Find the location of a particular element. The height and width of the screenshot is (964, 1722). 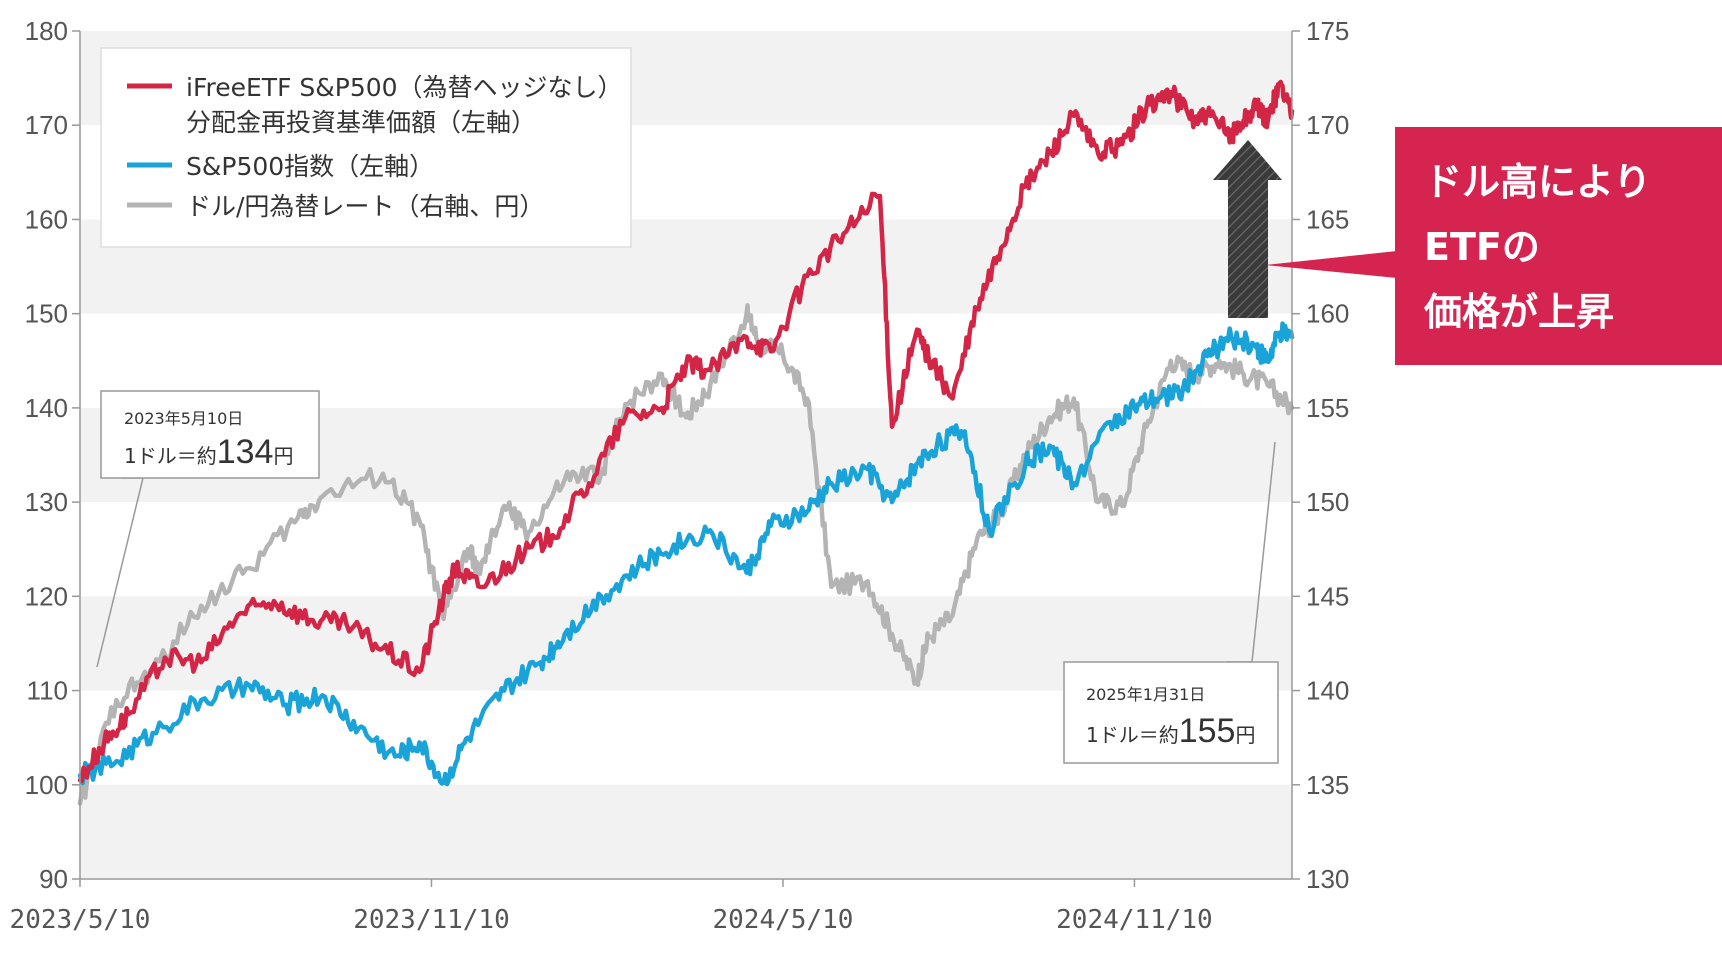

right-tick-label-175: 175 is located at coordinates (1327, 31).